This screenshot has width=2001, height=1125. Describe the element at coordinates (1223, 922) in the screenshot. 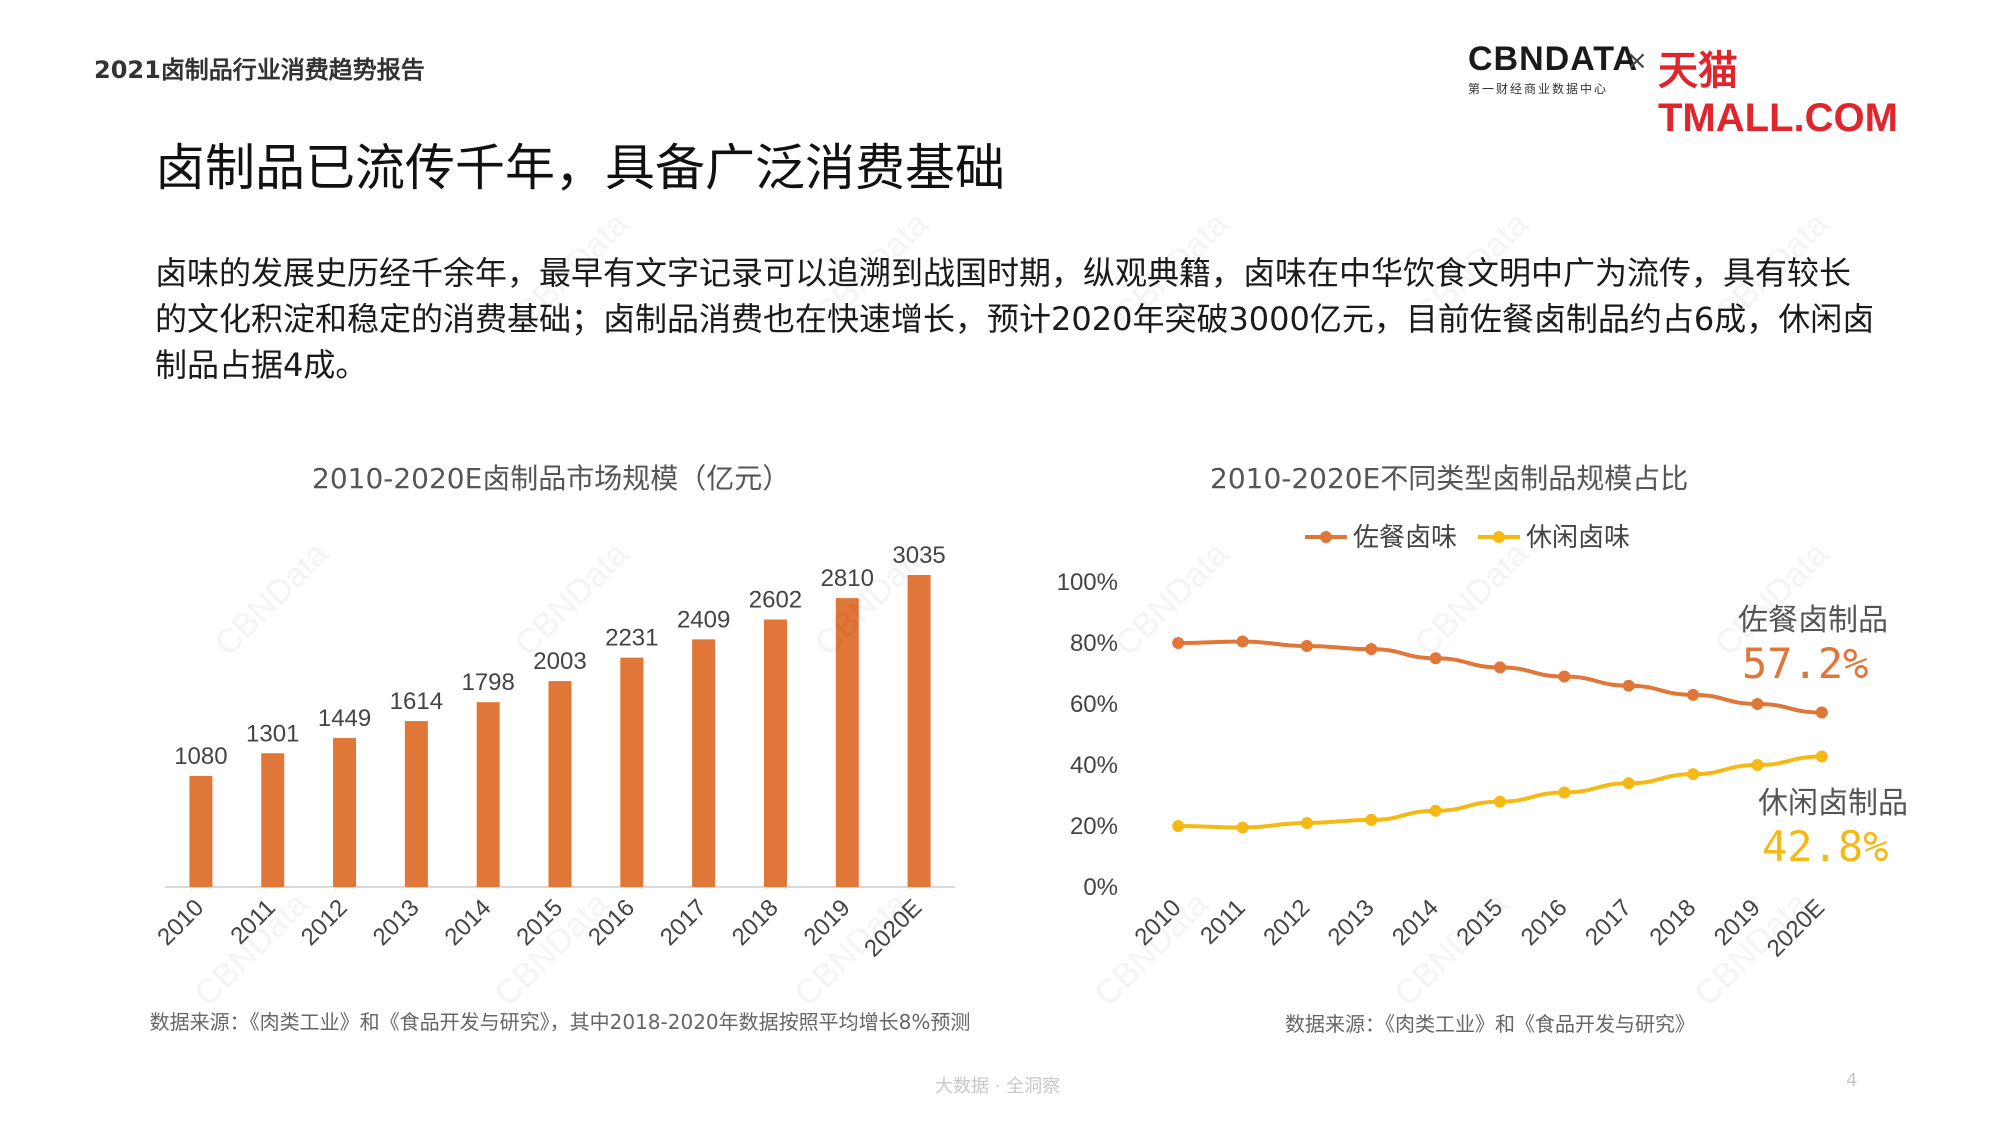

I see `line-category-label: 2011` at that location.